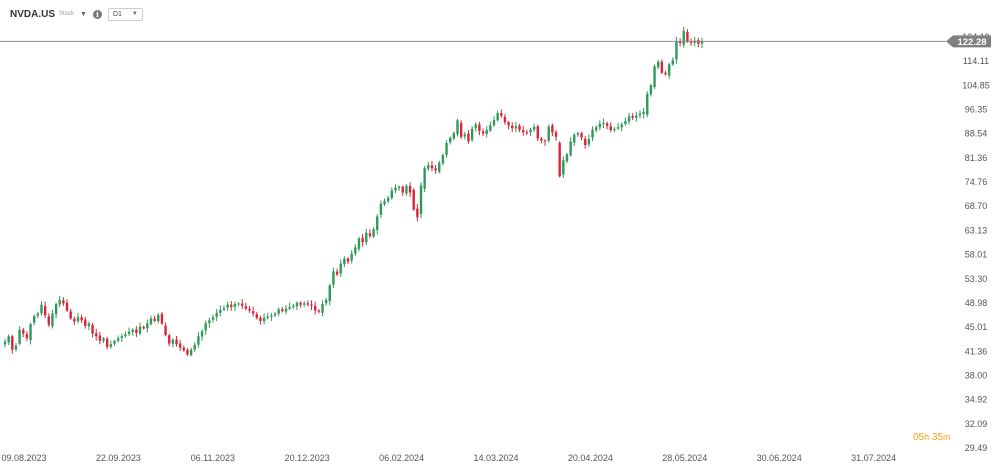 This screenshot has height=468, width=999. What do you see at coordinates (23, 458) in the screenshot?
I see `x-tick-label: 09.08.2023` at bounding box center [23, 458].